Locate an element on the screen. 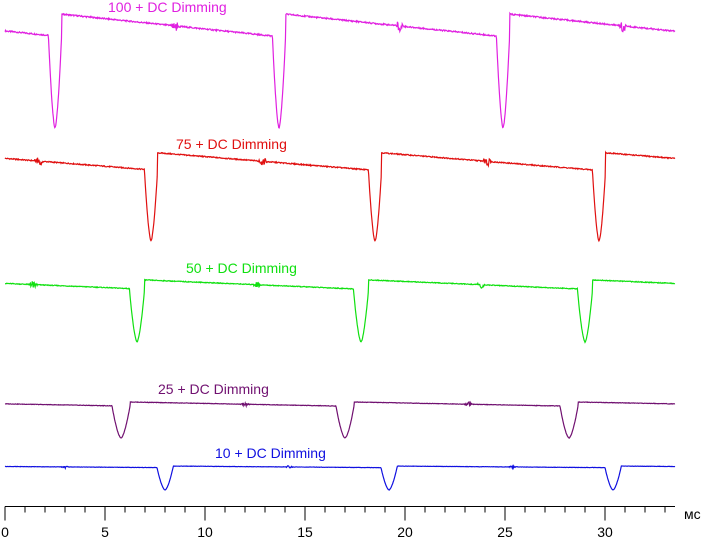 The image size is (703, 540). series-4: 10 + DC Dimming is located at coordinates (340, 468).